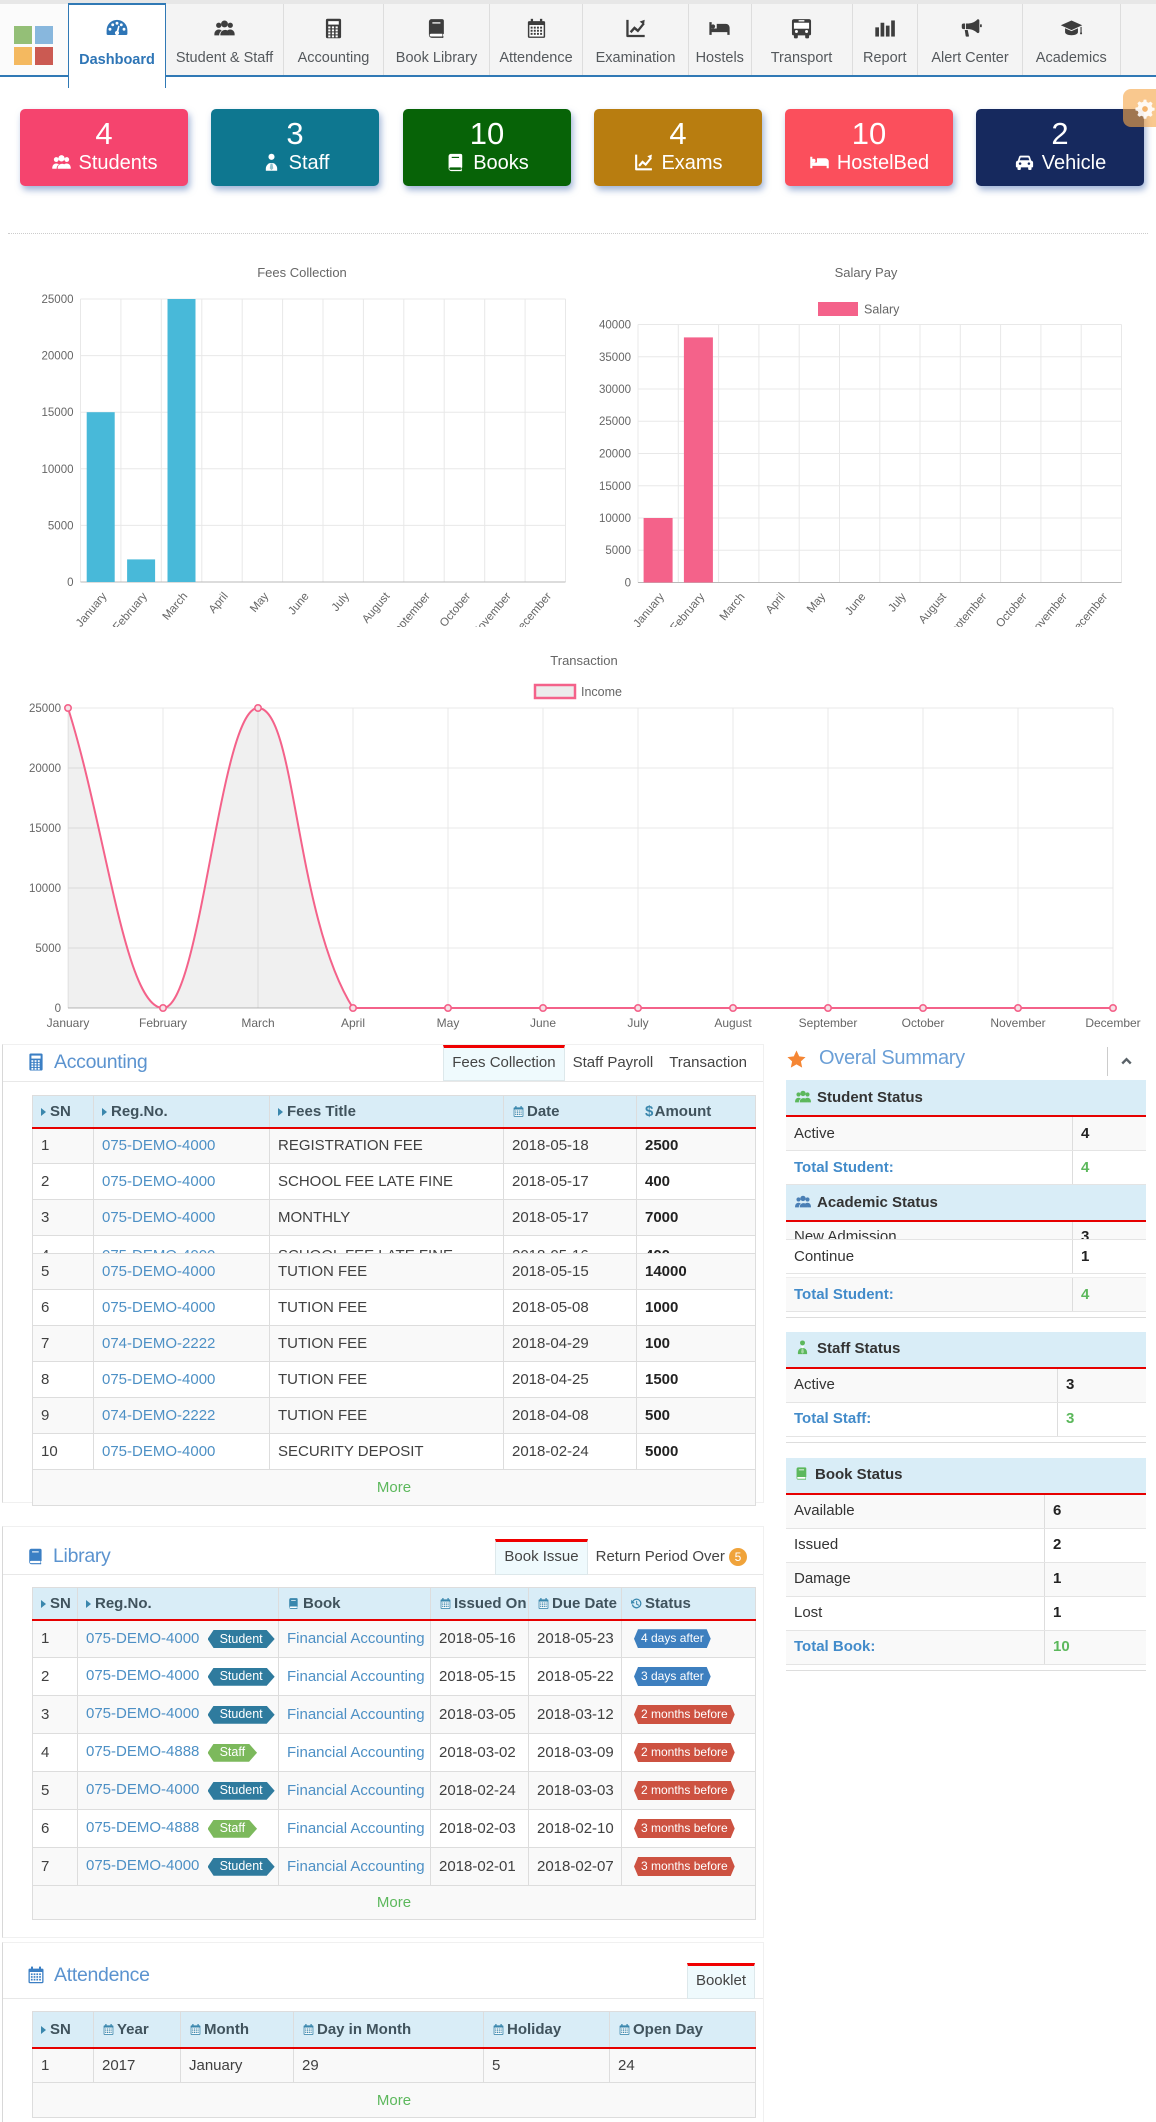 The width and height of the screenshot is (1156, 2122). Describe the element at coordinates (615, 390) in the screenshot. I see `svg-text: 30000` at that location.